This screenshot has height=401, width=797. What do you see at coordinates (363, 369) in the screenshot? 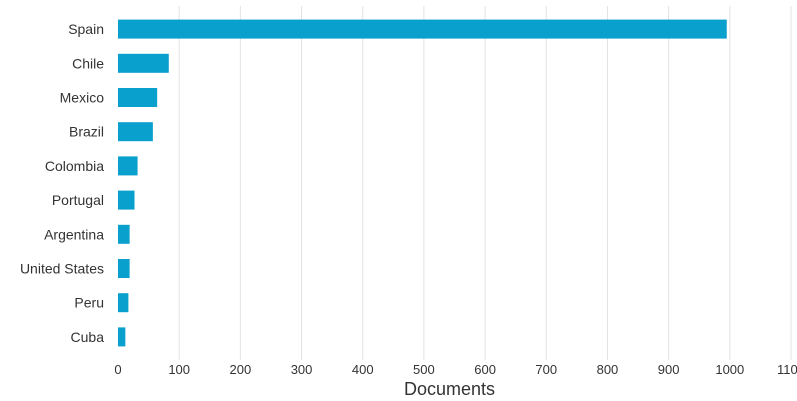
I see `x-tick-label: 400` at bounding box center [363, 369].